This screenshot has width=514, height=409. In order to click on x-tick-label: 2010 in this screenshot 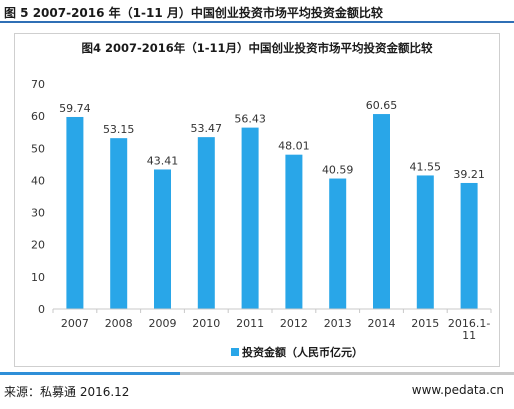, I will do `click(206, 323)`.